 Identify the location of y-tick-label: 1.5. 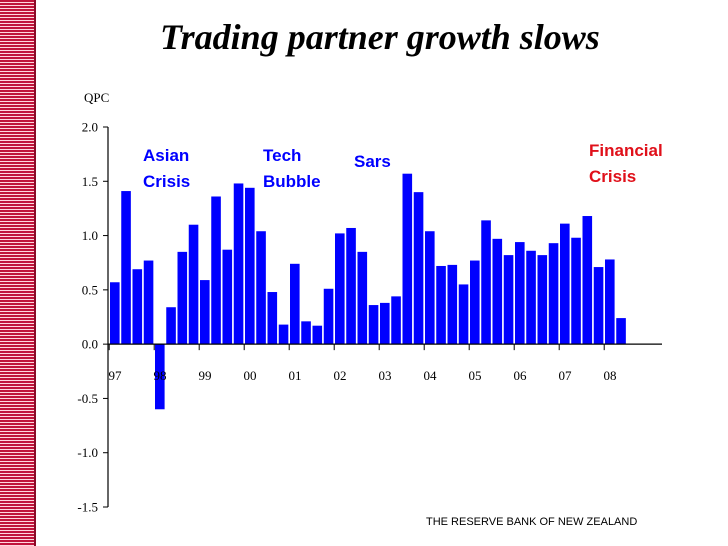
(90, 181).